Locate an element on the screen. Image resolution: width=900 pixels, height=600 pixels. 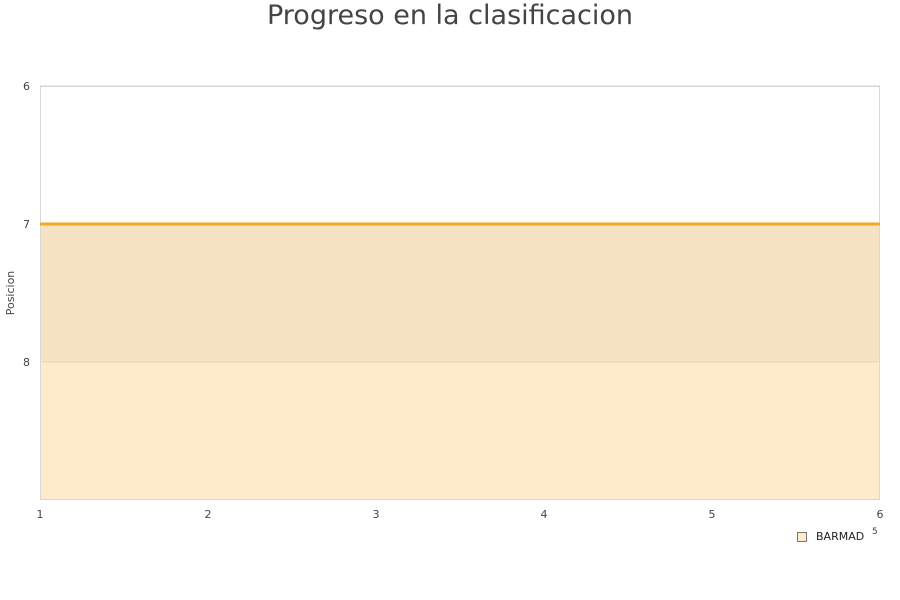
x-tick-label: 6 is located at coordinates (880, 514).